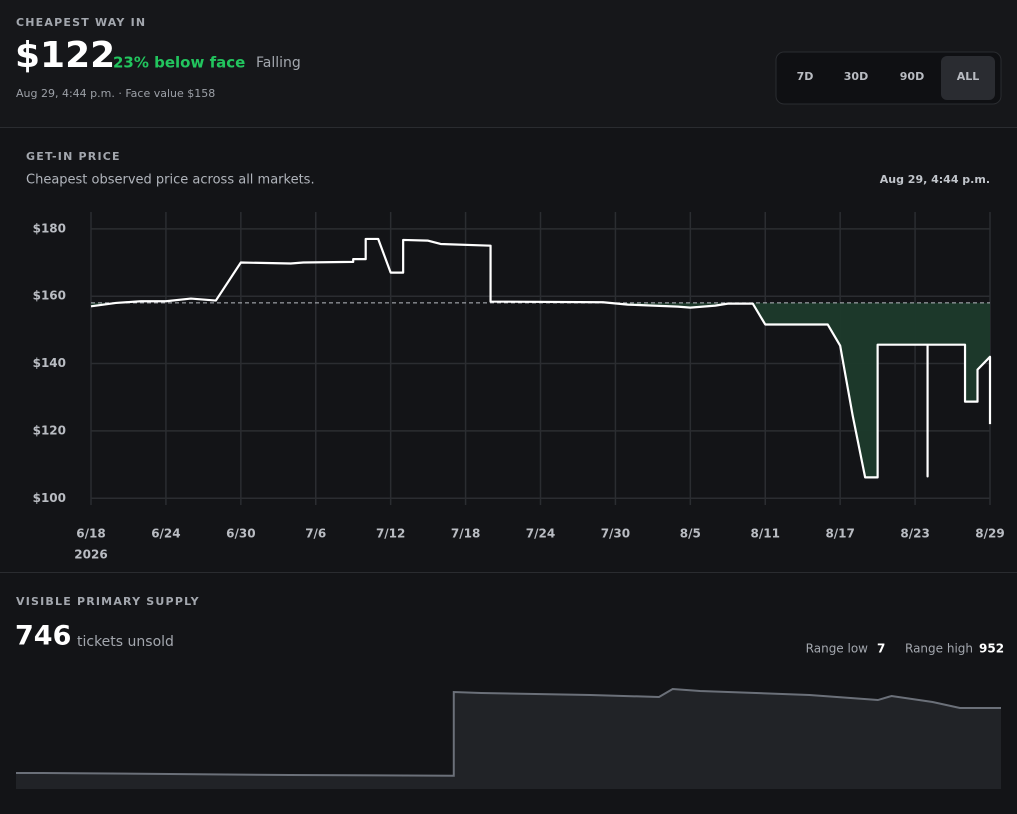 This screenshot has width=1017, height=814. What do you see at coordinates (125, 642) in the screenshot?
I see `supply-unit: tickets unsold` at bounding box center [125, 642].